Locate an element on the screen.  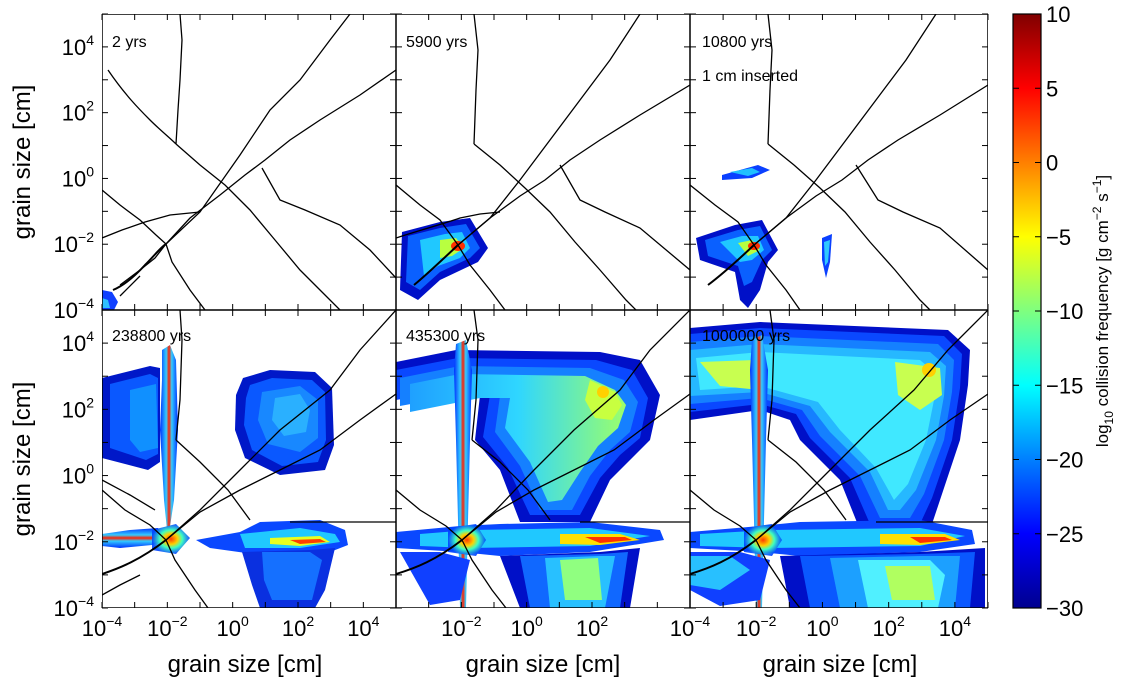
colorbar-ticks: 10 5 0 −5 −10 −15 −20 −25 −30 is located at coordinates (1048, 311).